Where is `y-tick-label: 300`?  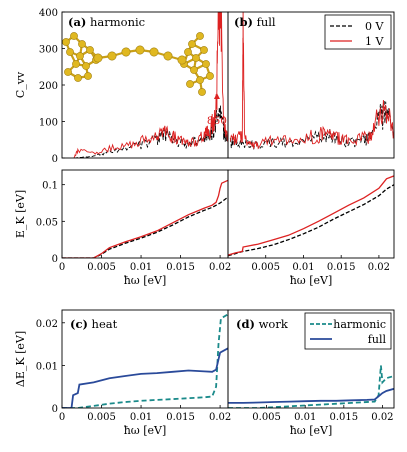
y-tick-label: 300 is located at coordinates (48, 50).